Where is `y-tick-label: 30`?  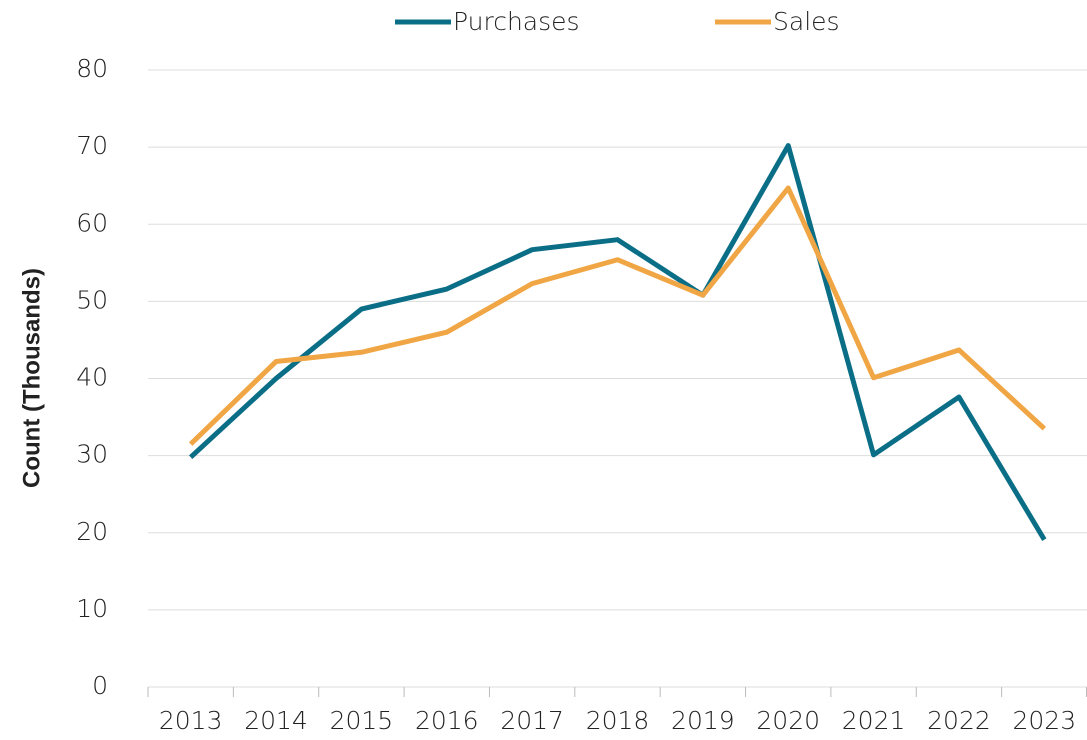 y-tick-label: 30 is located at coordinates (92, 454).